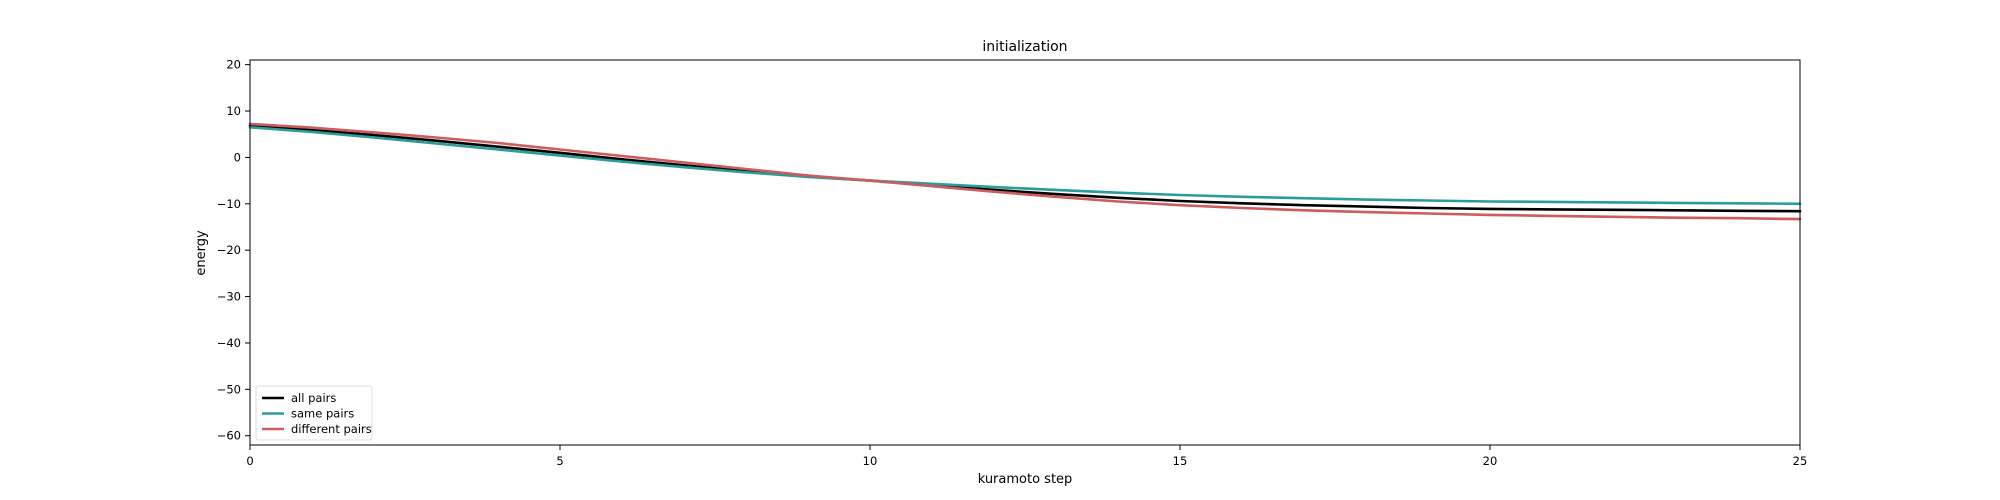 This screenshot has width=2000, height=500. What do you see at coordinates (313, 398) in the screenshot?
I see `legend-label: all pairs` at bounding box center [313, 398].